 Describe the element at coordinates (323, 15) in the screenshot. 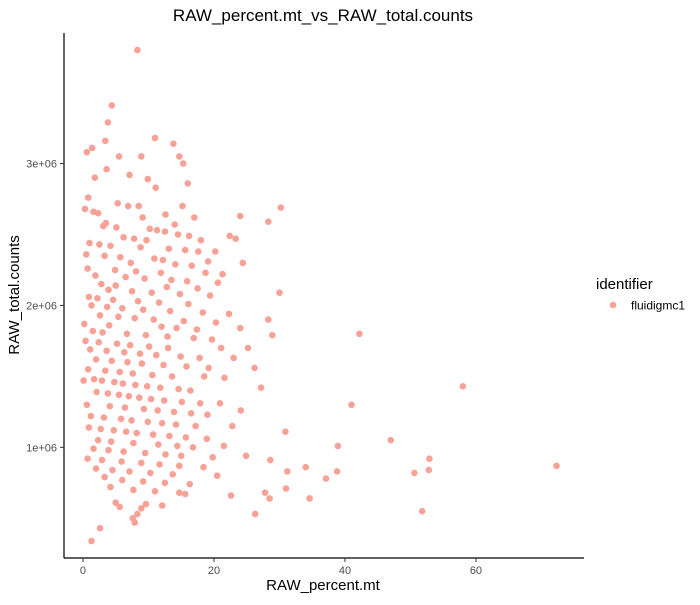

I see `chart-title: RAW_percent.mt_vs_RAW_total.counts` at that location.